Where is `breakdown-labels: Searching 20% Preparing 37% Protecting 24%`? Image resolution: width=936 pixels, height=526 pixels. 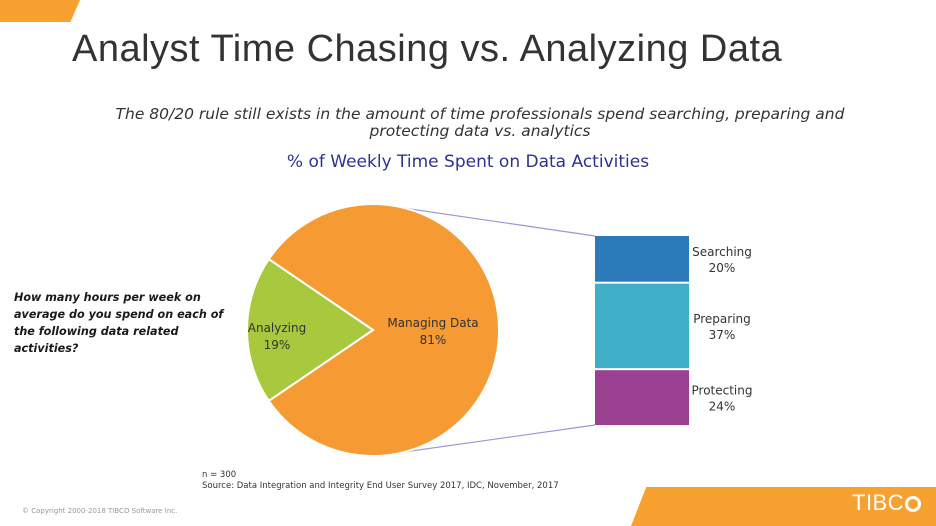
breakdown-labels: Searching 20% Preparing 37% Protecting 24% is located at coordinates (722, 329).